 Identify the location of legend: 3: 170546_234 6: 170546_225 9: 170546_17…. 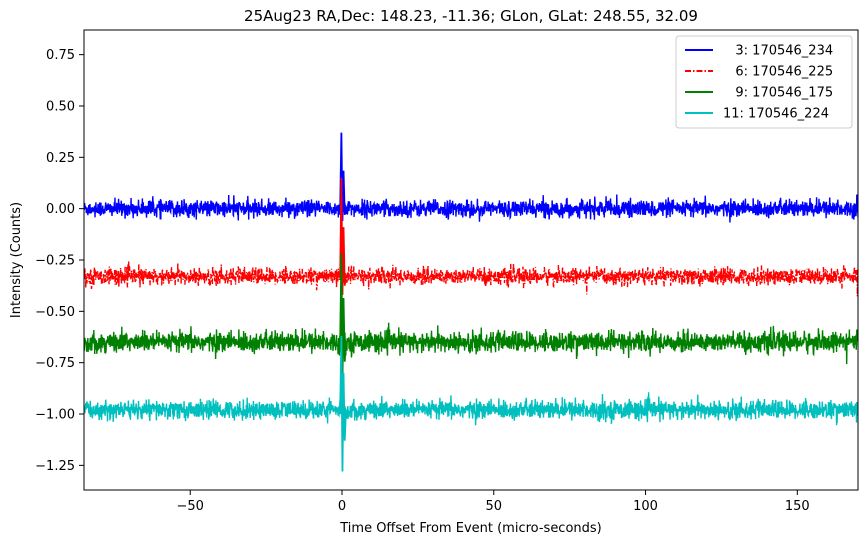
(764, 82).